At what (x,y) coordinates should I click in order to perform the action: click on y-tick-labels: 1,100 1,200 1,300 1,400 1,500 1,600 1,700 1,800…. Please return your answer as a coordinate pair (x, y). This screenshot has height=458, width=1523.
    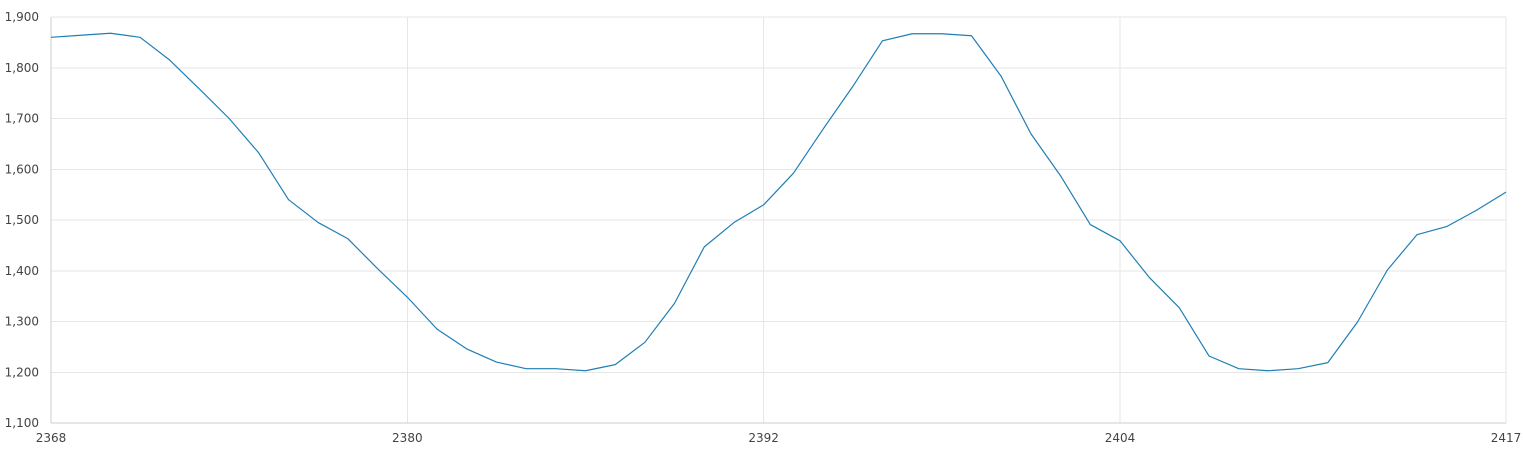
    Looking at the image, I should click on (22, 220).